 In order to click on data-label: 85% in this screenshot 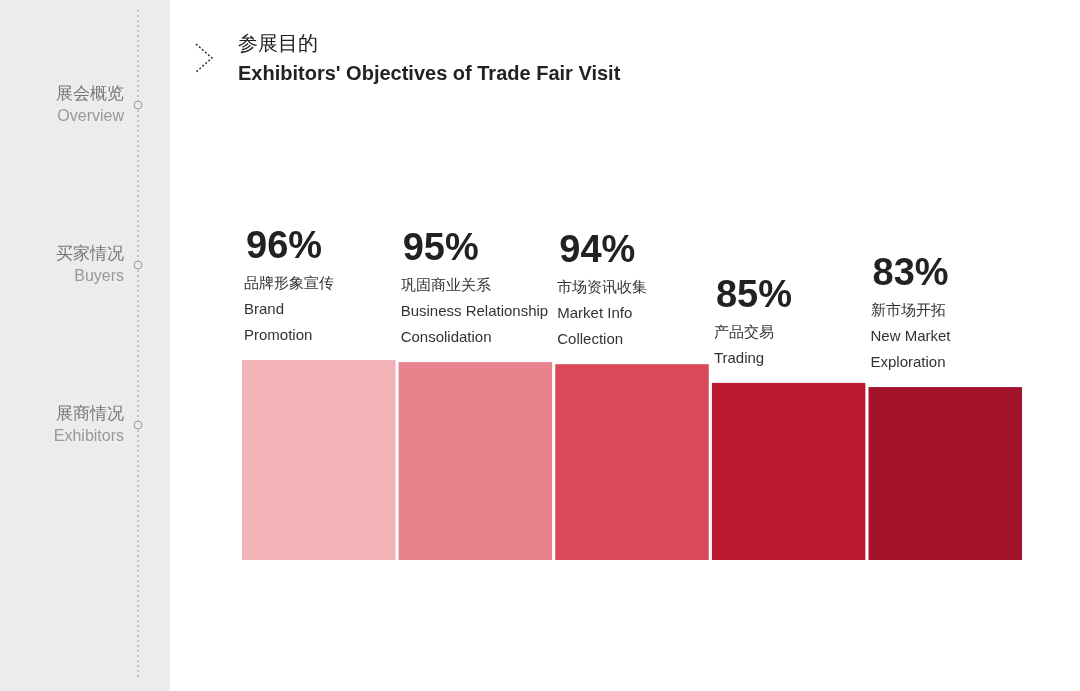, I will do `click(753, 293)`.